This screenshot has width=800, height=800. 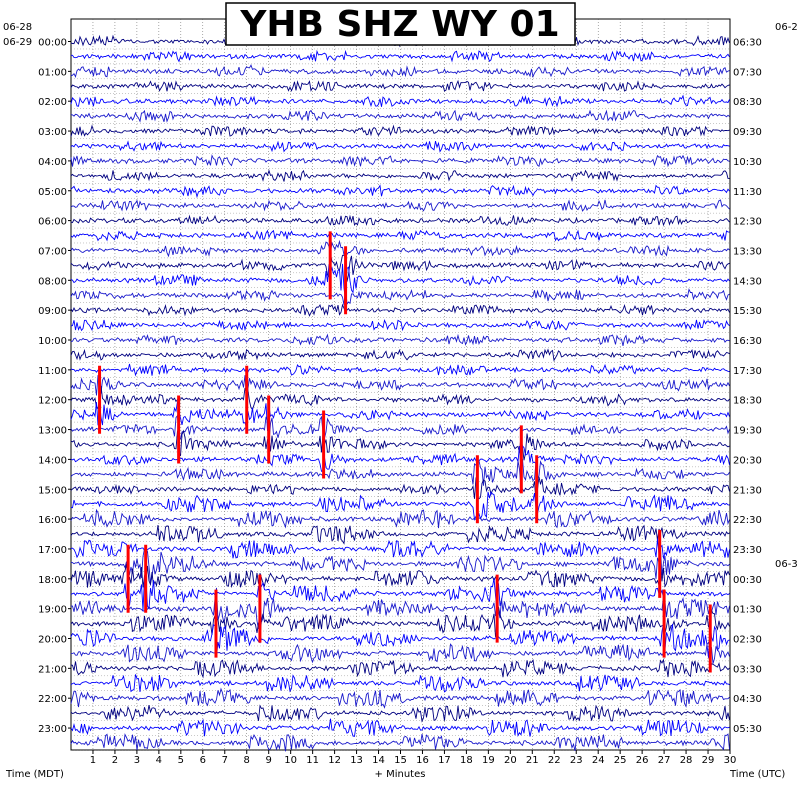 What do you see at coordinates (532, 760) in the screenshot?
I see `x-tick-label: 21` at bounding box center [532, 760].